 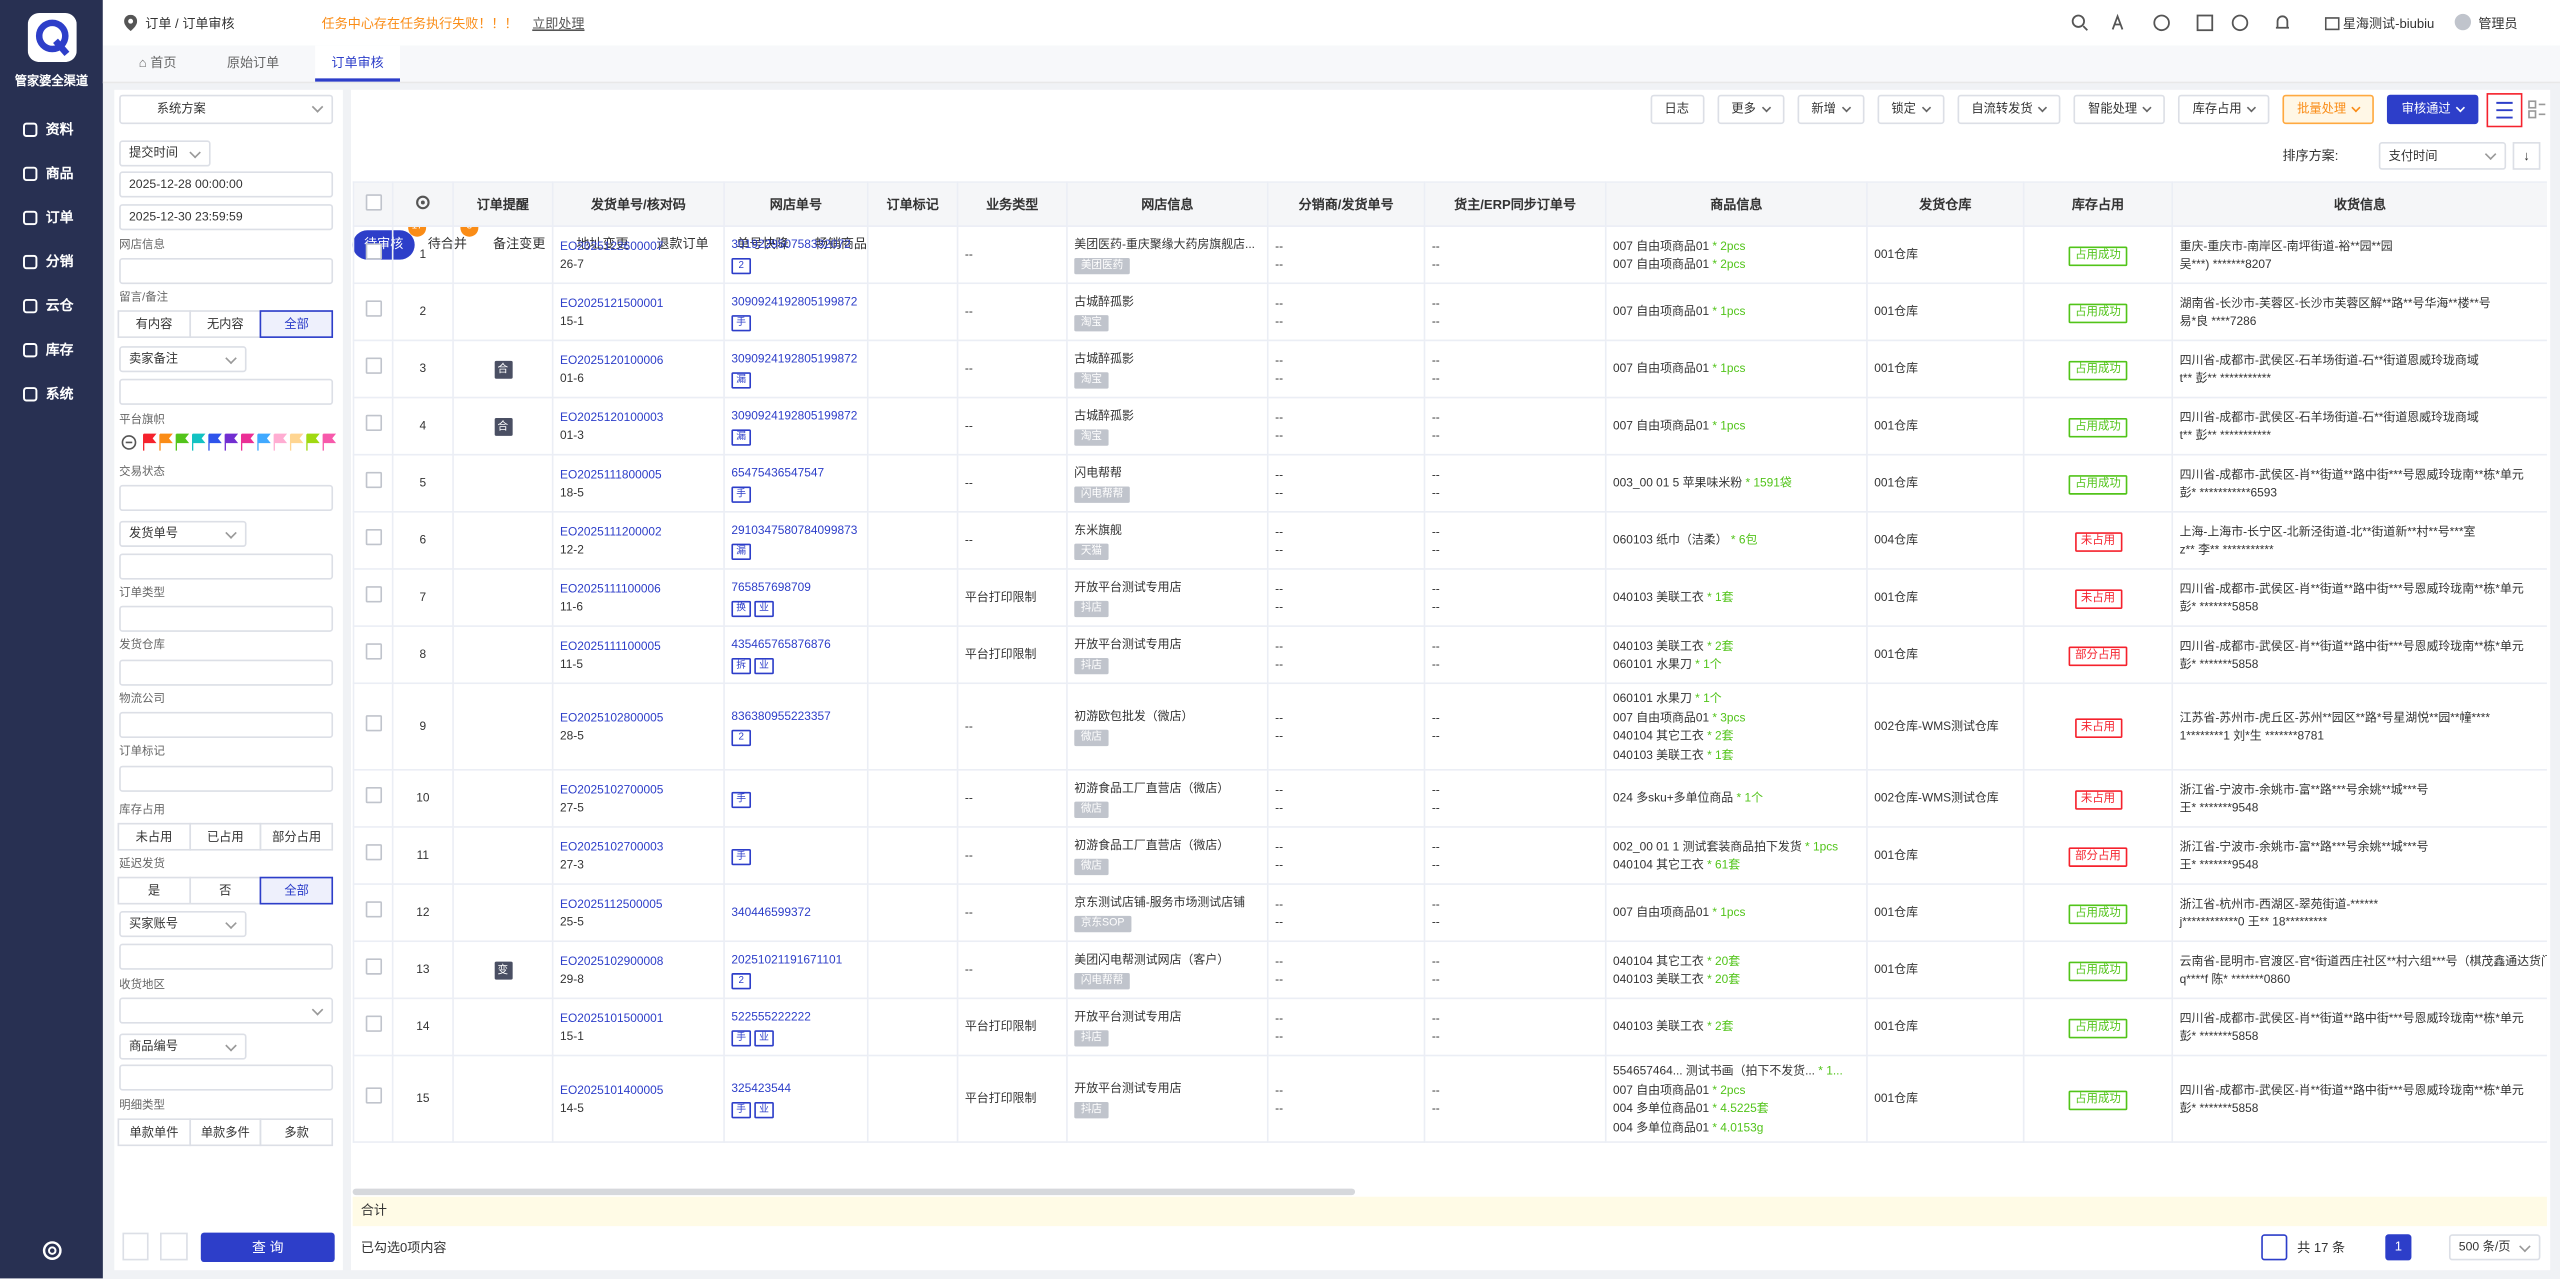 What do you see at coordinates (226, 217) in the screenshot?
I see `end-date: 2025-12-30 23:59:59` at bounding box center [226, 217].